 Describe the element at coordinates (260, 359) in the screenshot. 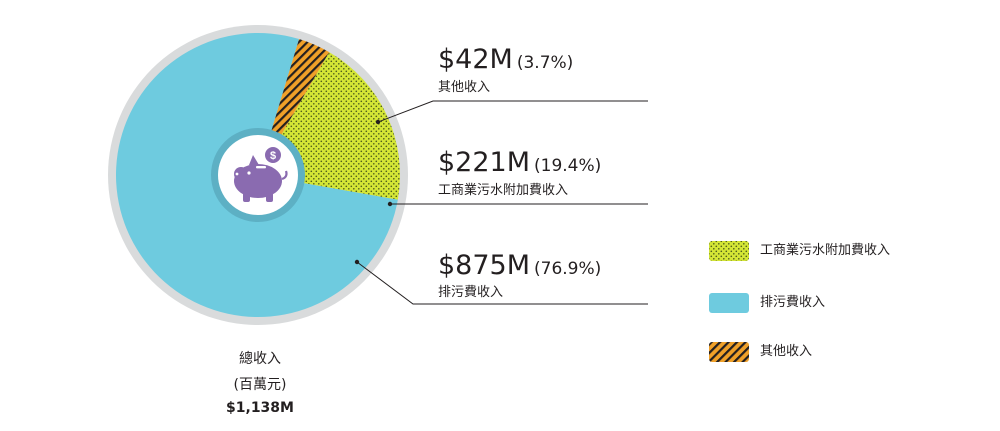

I see `total-label: 總收入` at that location.